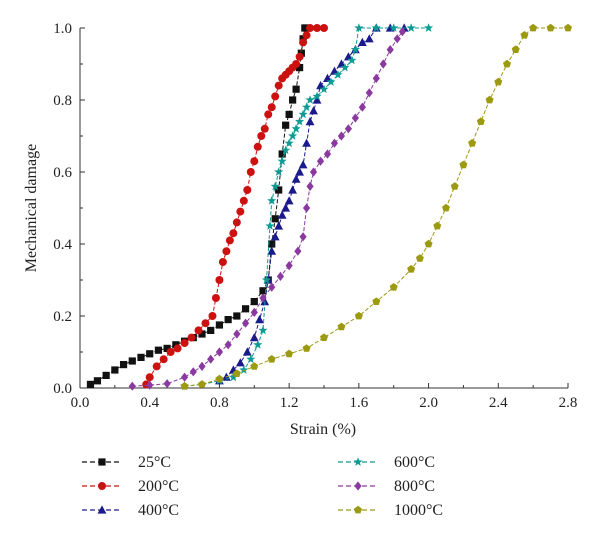  What do you see at coordinates (262, 486) in the screenshot?
I see `legend: 25°C 200°C 400°C 600°C 800°C 1000°C` at bounding box center [262, 486].